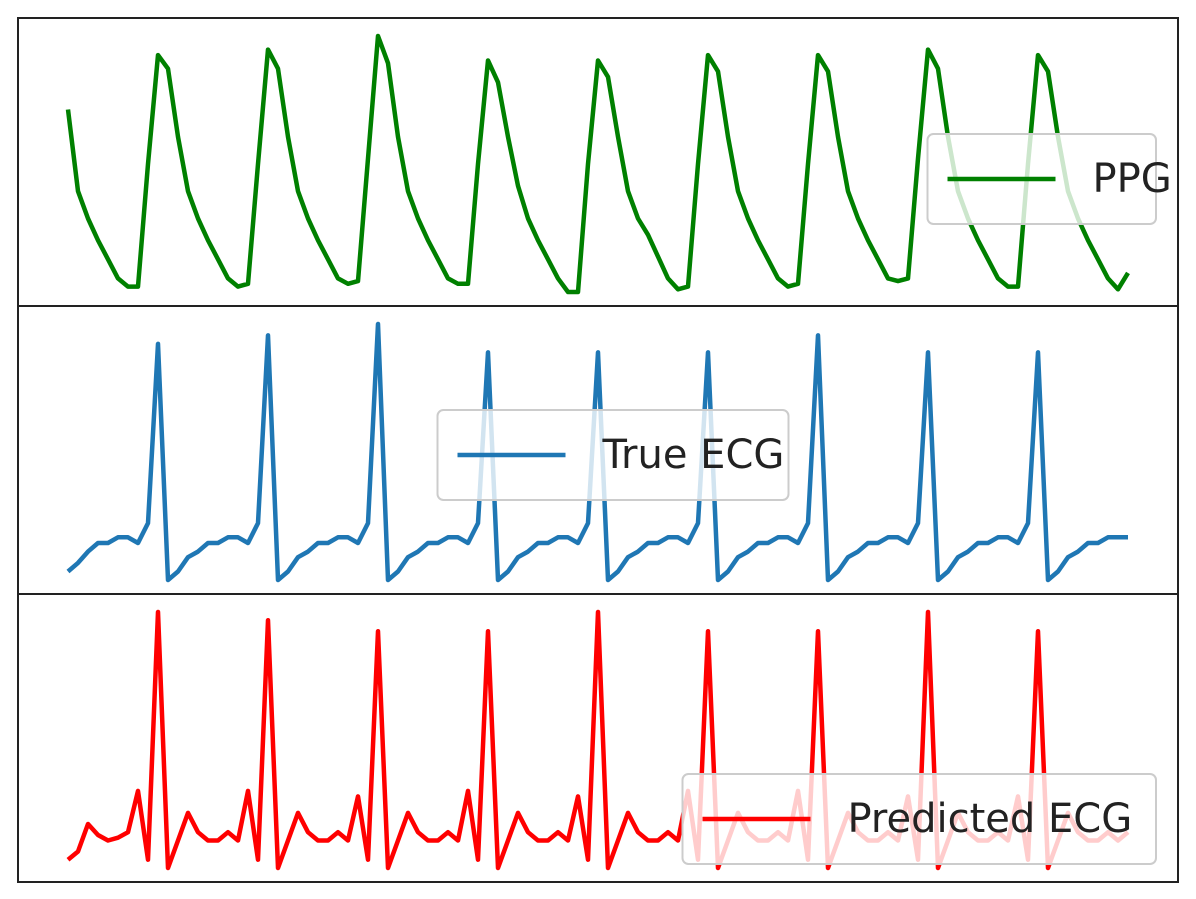 This screenshot has height=899, width=1196. Describe the element at coordinates (693, 455) in the screenshot. I see `legend-label: True ECG` at that location.